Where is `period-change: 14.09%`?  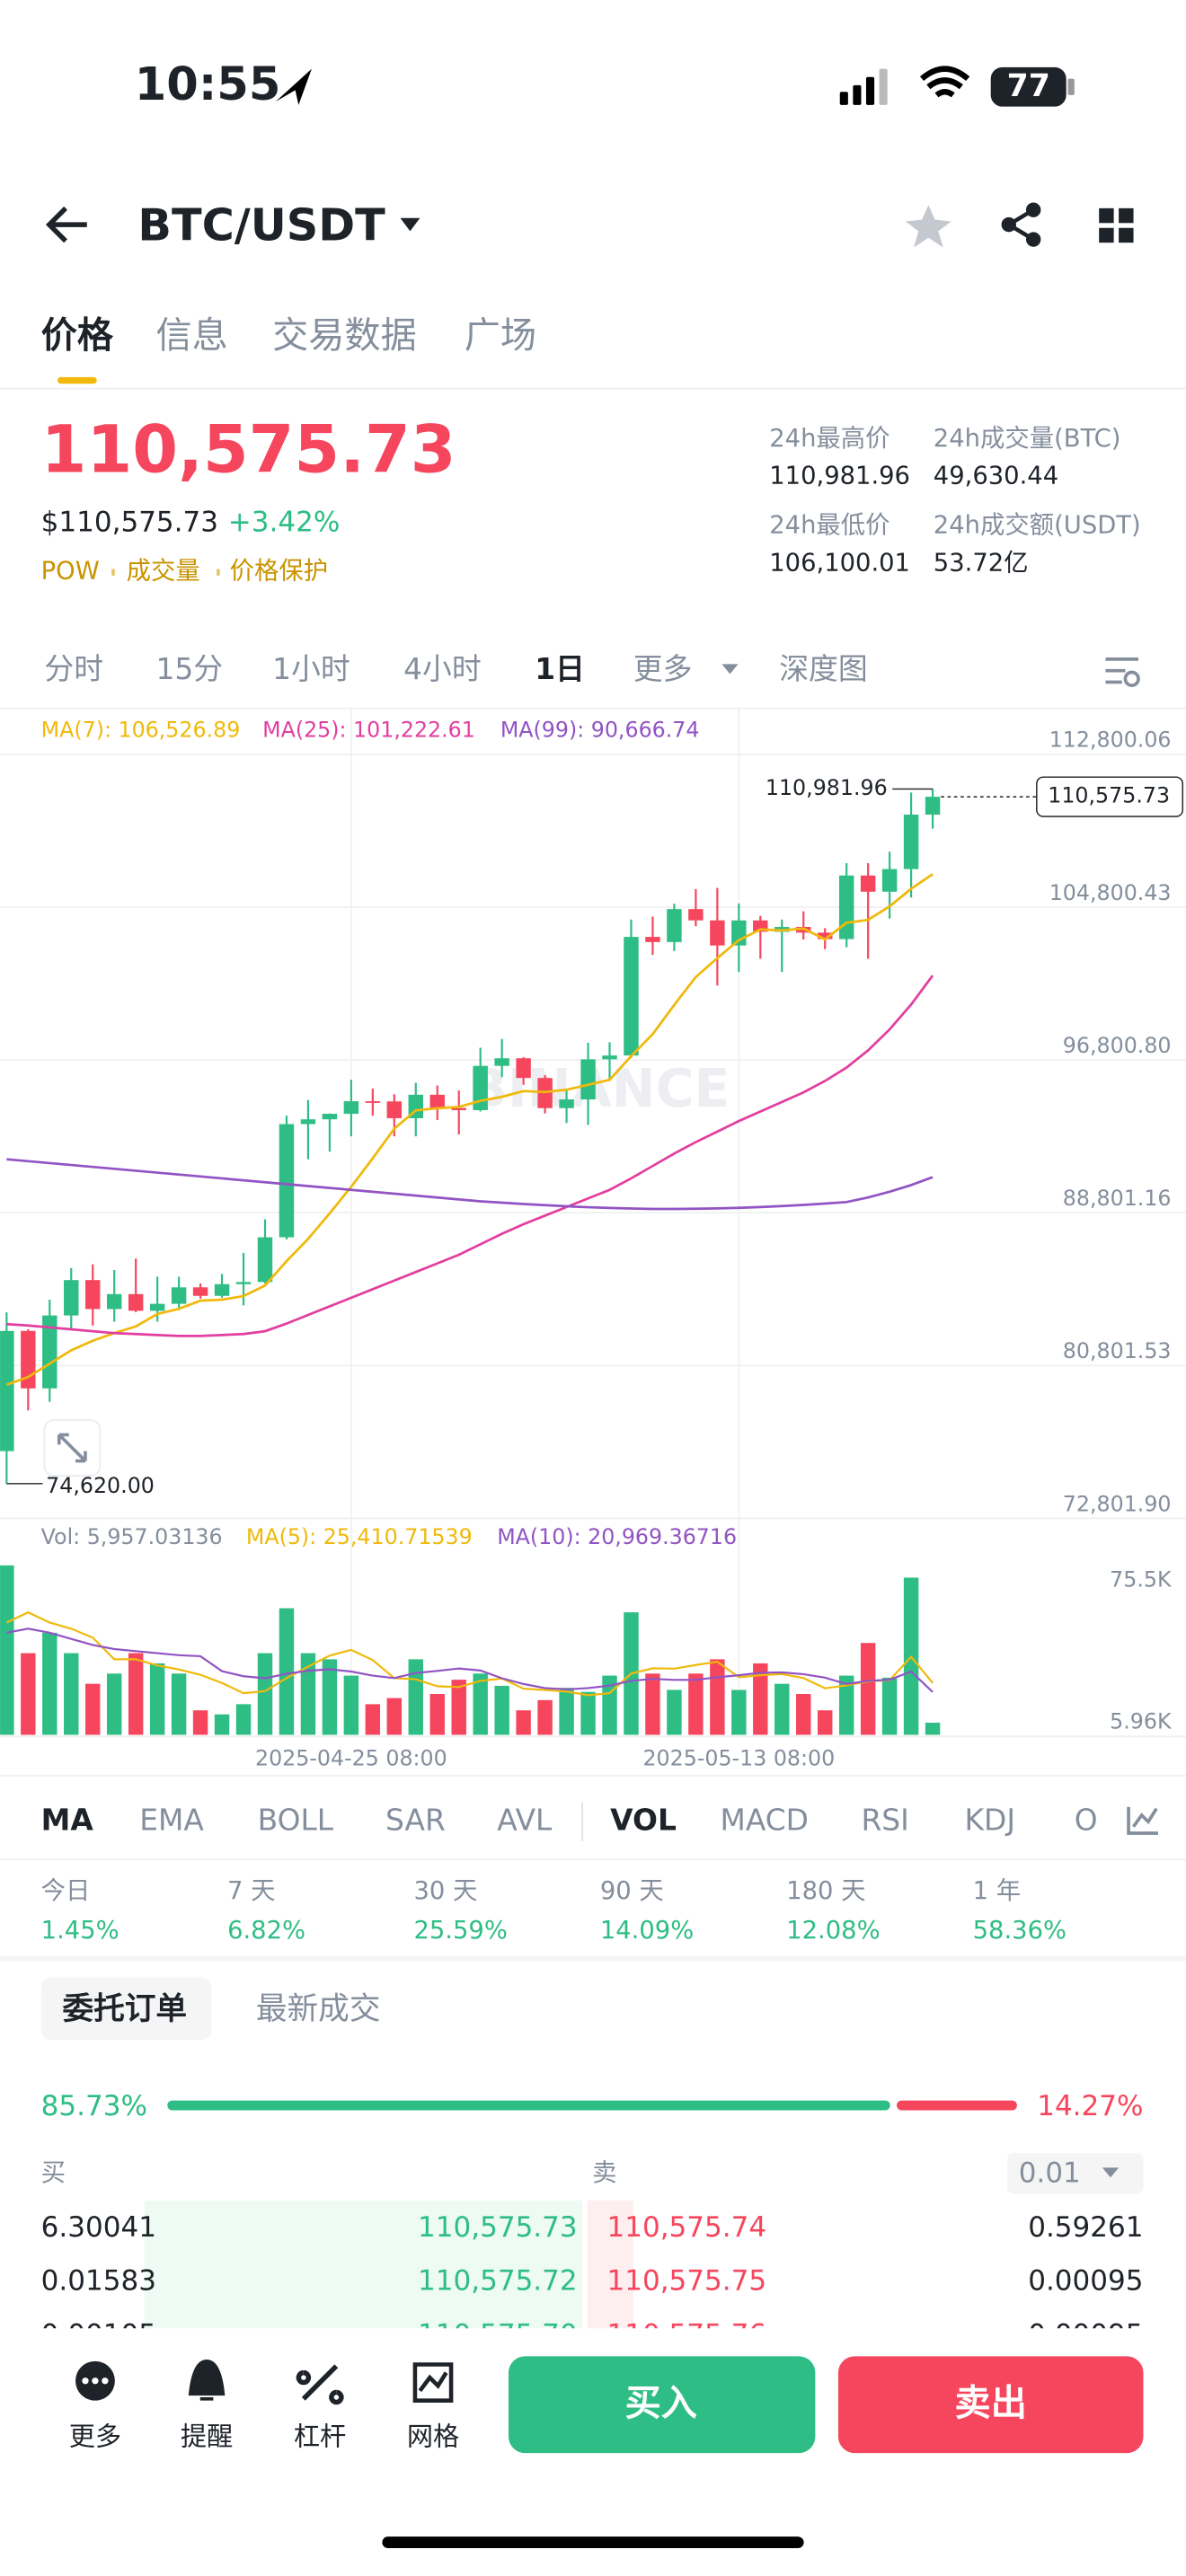 period-change: 14.09% is located at coordinates (647, 1931).